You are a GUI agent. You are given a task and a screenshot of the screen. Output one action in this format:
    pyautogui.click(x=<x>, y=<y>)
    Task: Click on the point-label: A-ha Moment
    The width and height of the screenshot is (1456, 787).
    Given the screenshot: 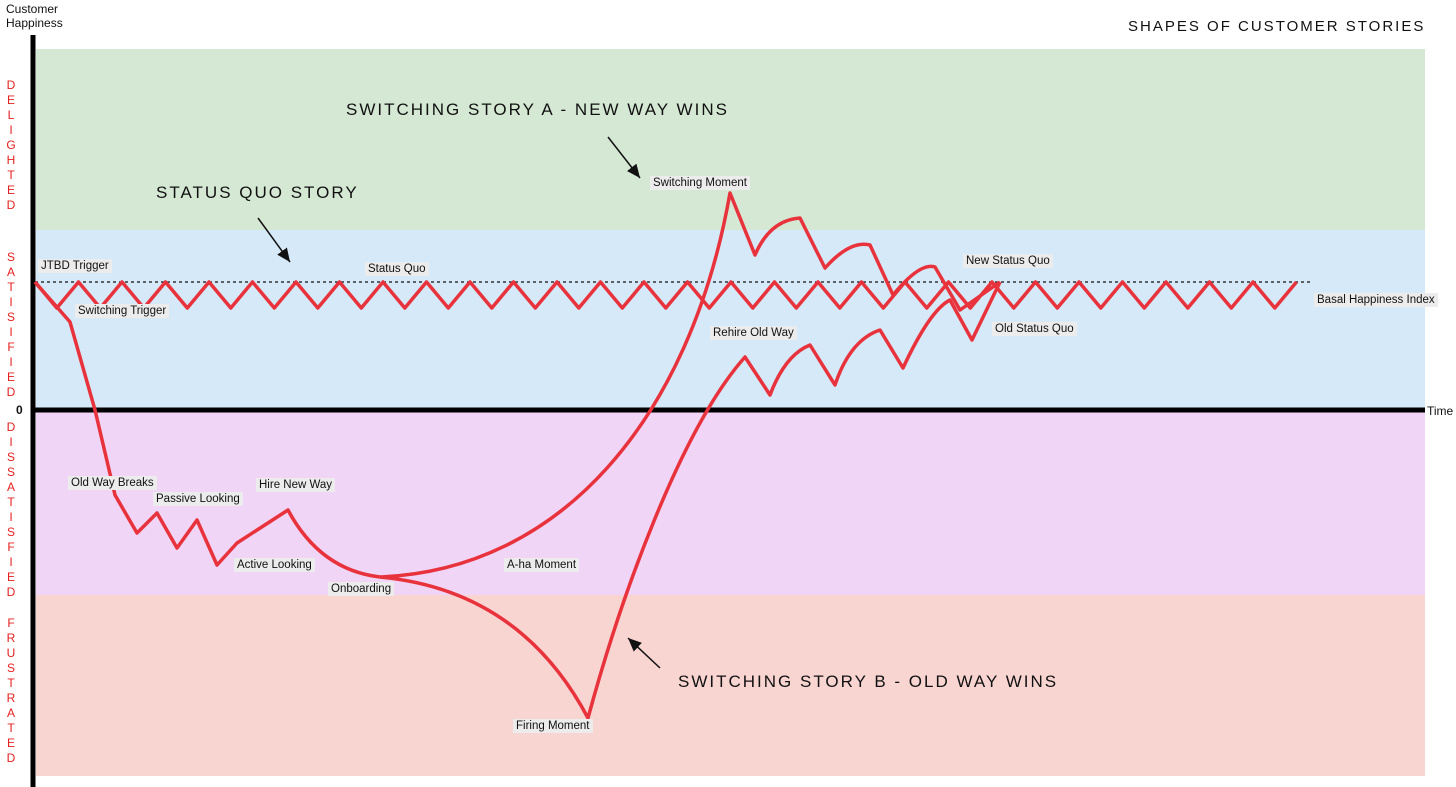 What is the action you would take?
    pyautogui.click(x=542, y=565)
    